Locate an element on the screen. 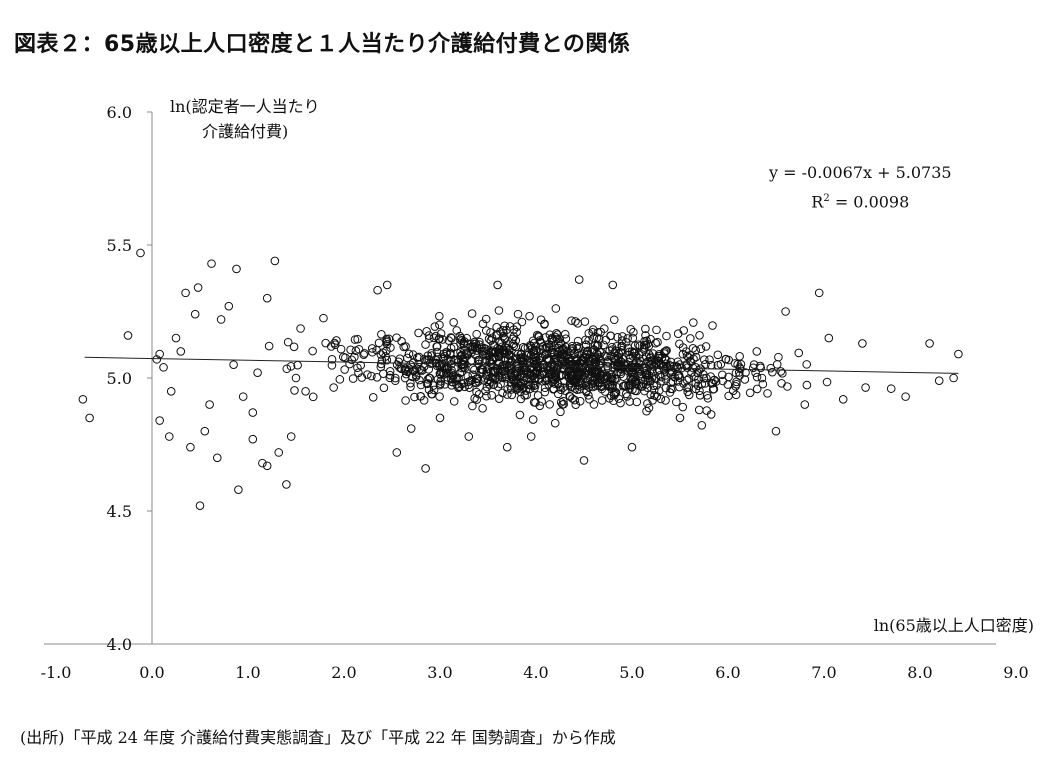 The height and width of the screenshot is (774, 1064). x-tick-label: 5.0 is located at coordinates (631, 672).